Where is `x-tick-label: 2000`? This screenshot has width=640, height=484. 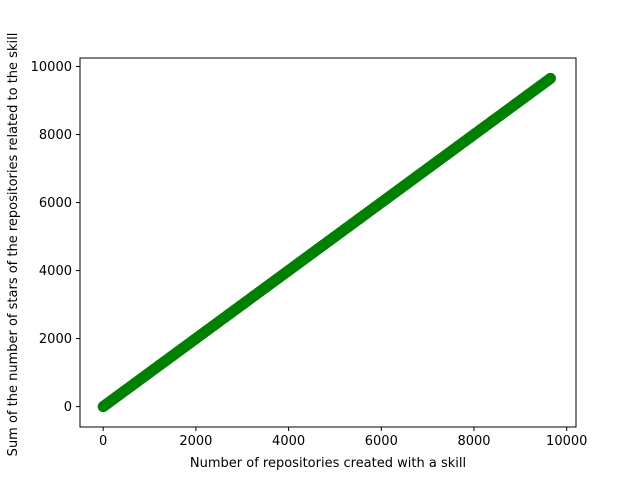
x-tick-label: 2000 is located at coordinates (195, 441).